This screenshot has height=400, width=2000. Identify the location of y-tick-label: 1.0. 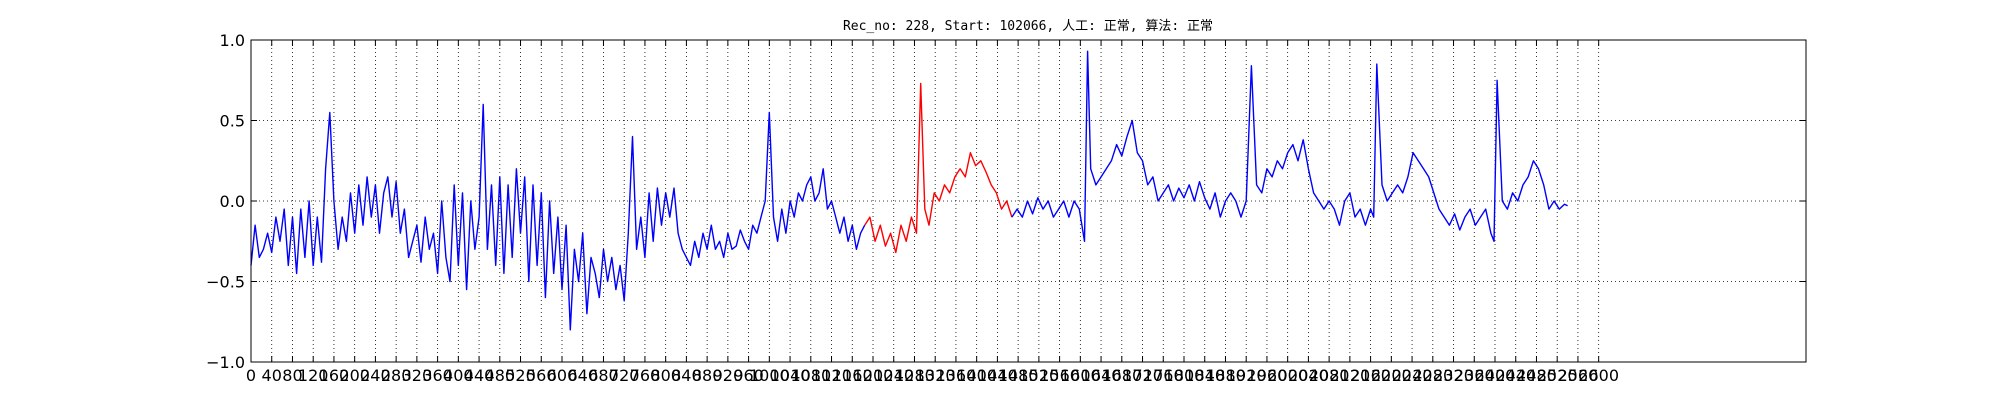
(232, 40).